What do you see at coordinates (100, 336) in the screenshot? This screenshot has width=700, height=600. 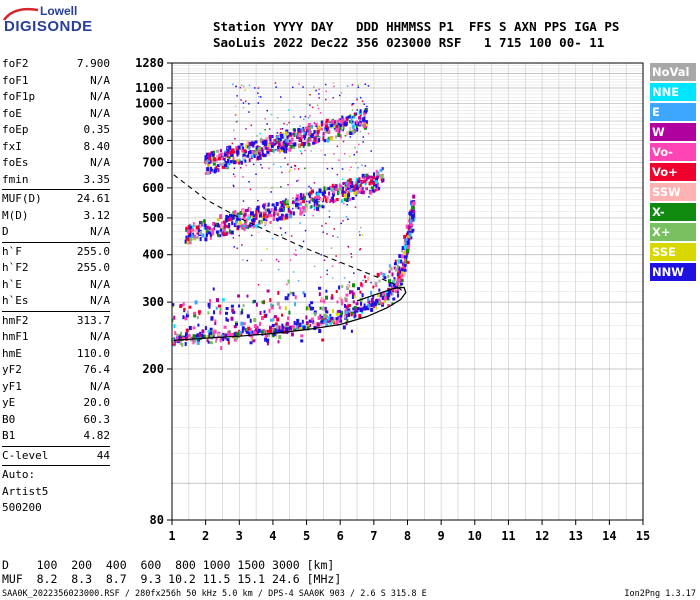 I see `param-value: N/A` at bounding box center [100, 336].